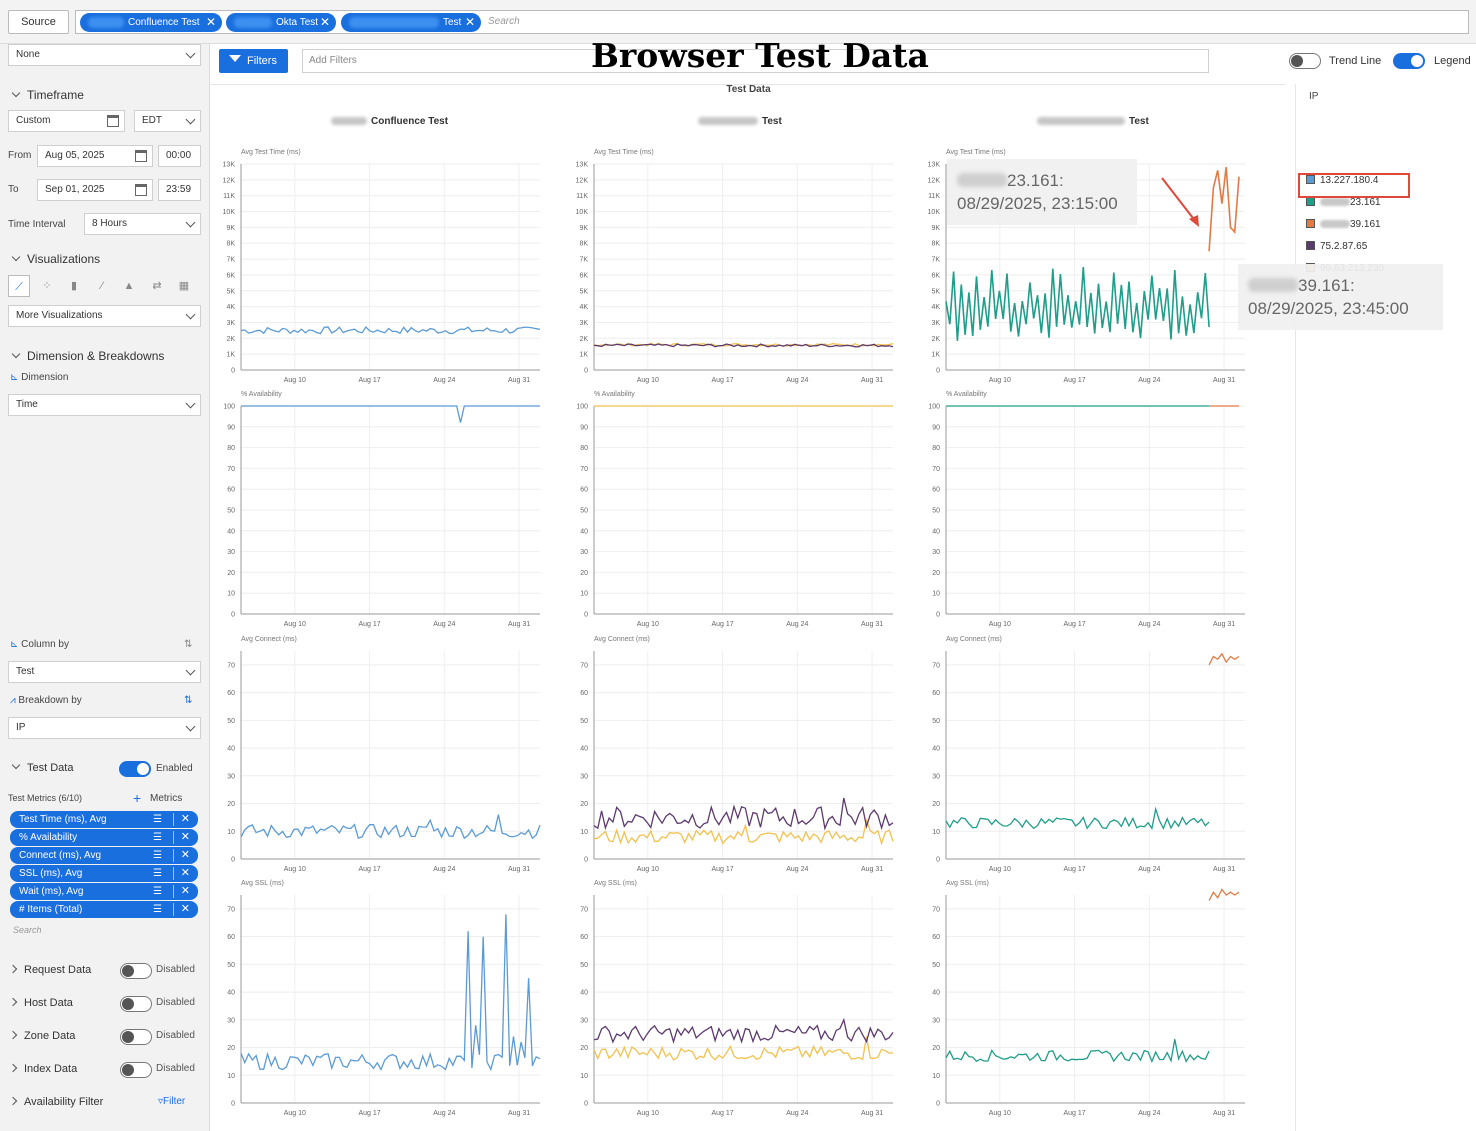 This screenshot has height=1131, width=1476. What do you see at coordinates (104, 1004) in the screenshot?
I see `host-data-row: Host Data Disabled` at bounding box center [104, 1004].